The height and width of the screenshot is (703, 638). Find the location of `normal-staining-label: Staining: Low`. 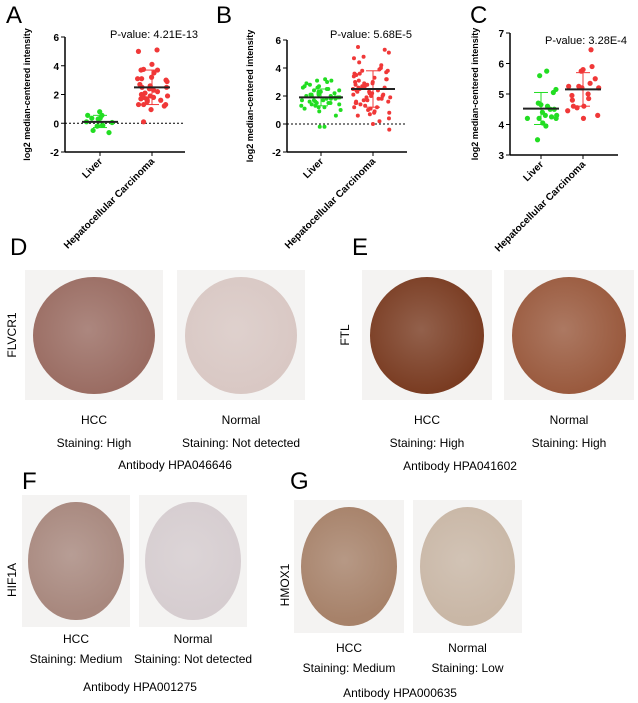

normal-staining-label: Staining: Low is located at coordinates (467, 668).